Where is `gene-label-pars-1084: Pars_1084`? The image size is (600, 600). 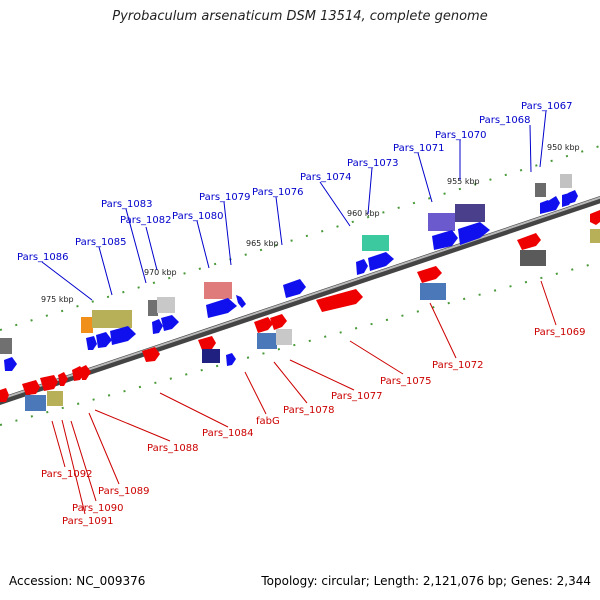
gene-label-pars-1084: Pars_1084 is located at coordinates (227, 433).